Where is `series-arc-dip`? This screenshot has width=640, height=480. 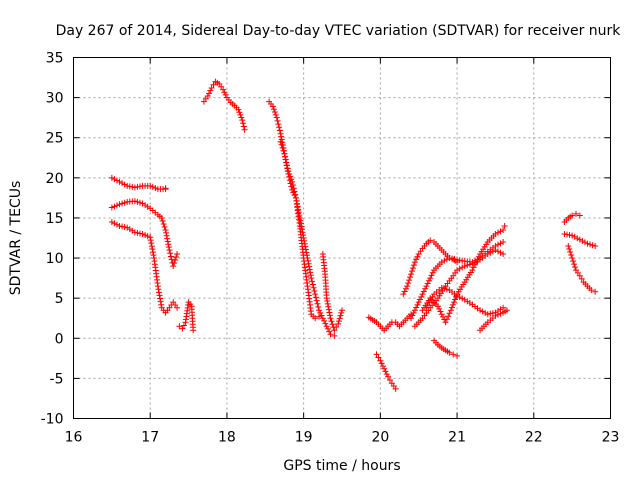
series-arc-dip is located at coordinates (446, 348).